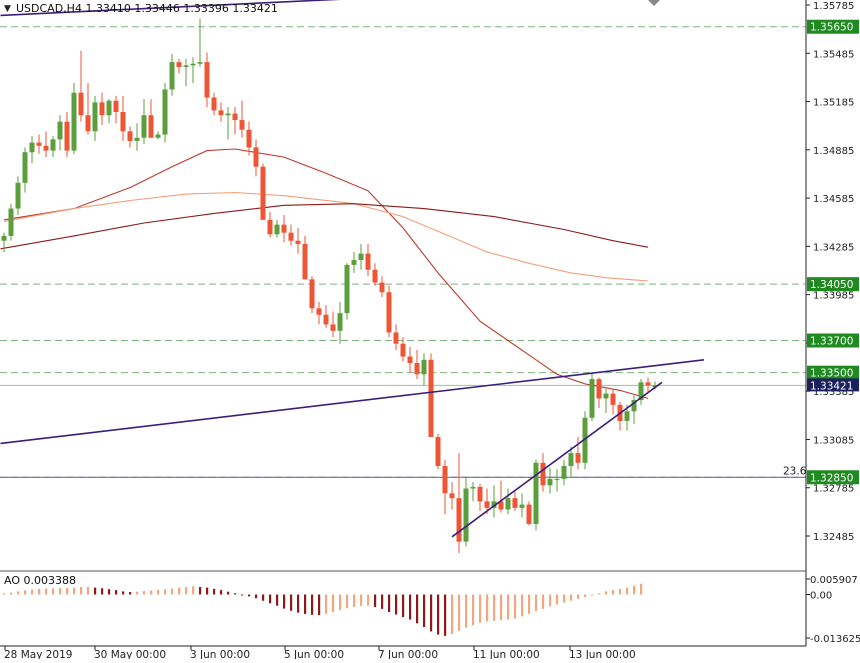  What do you see at coordinates (833, 247) in the screenshot?
I see `price-tick-label: 1.34285` at bounding box center [833, 247].